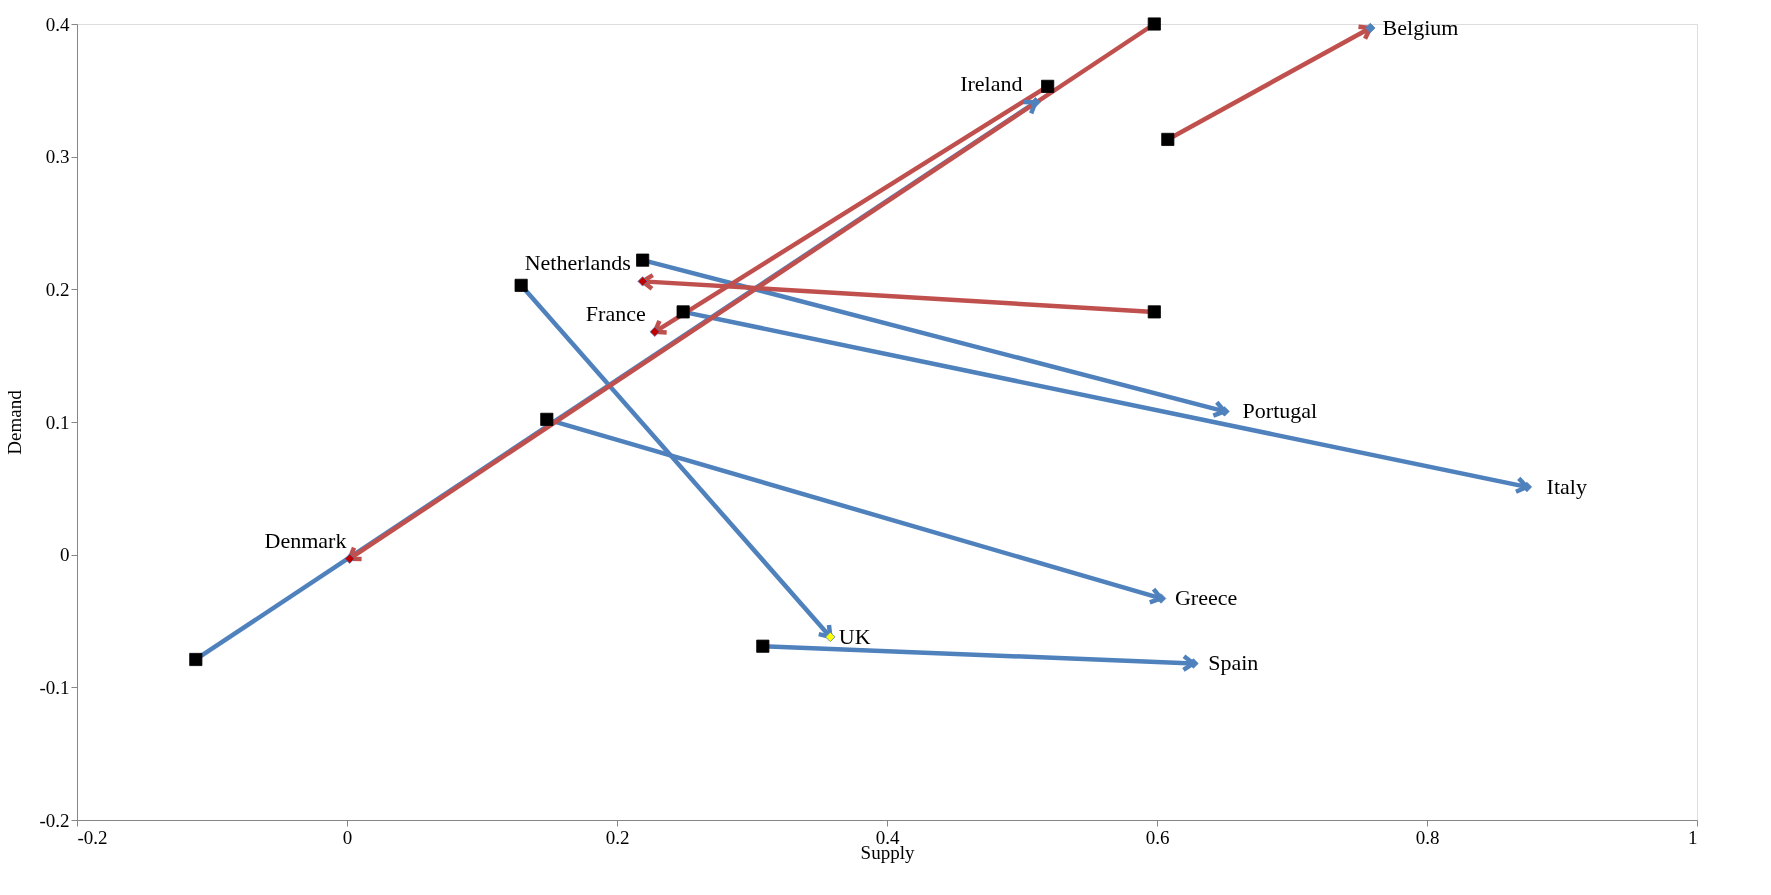 This screenshot has width=1771, height=895. Describe the element at coordinates (65, 555) in the screenshot. I see `y-tick-label: 0` at that location.